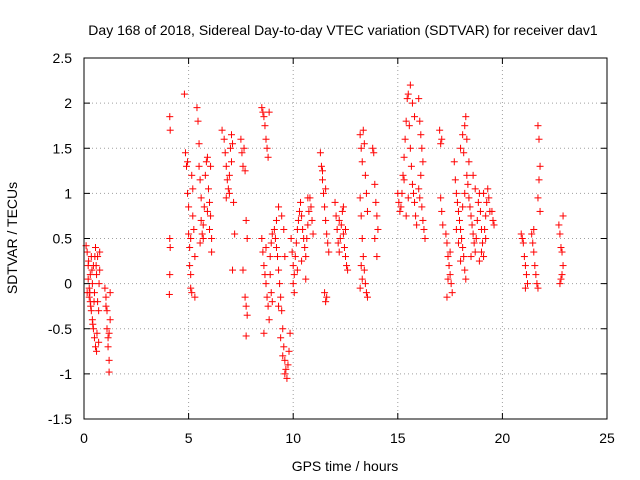  I want to click on y-tick-label: 2.5, so click(63, 58).